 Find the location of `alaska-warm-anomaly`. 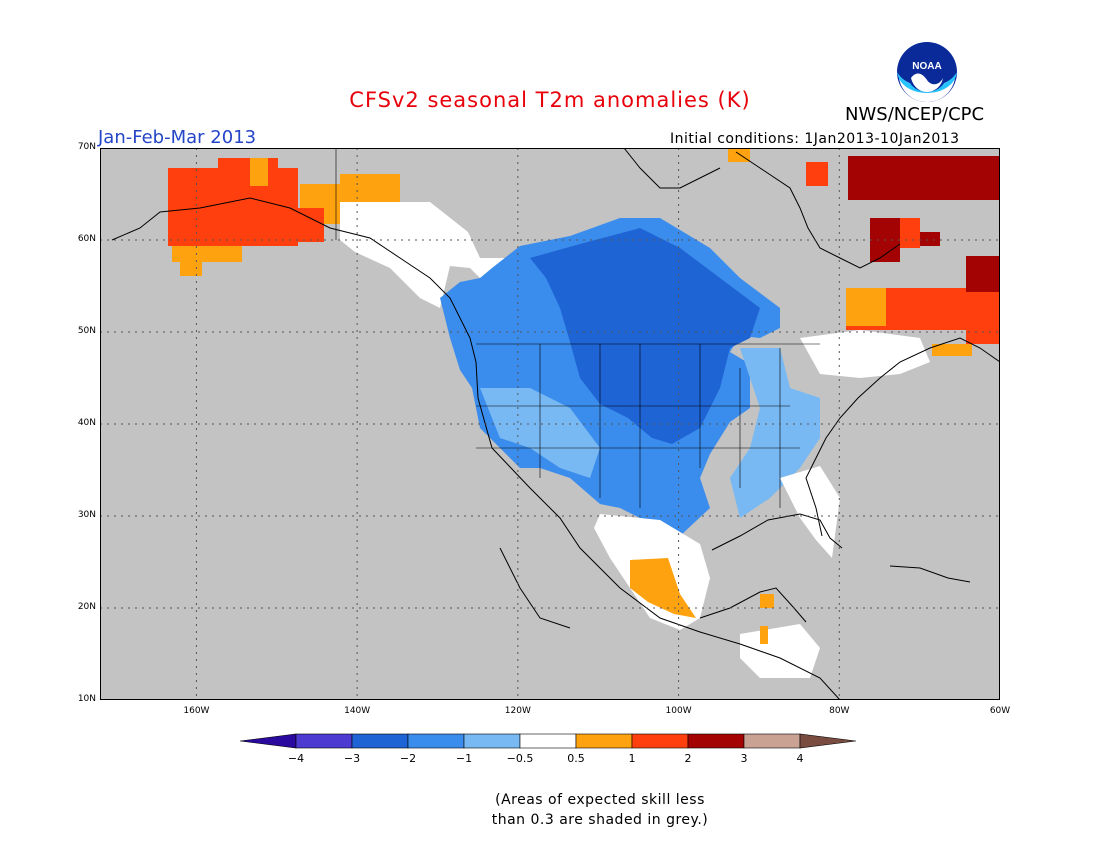

alaska-warm-anomaly is located at coordinates (254, 217).